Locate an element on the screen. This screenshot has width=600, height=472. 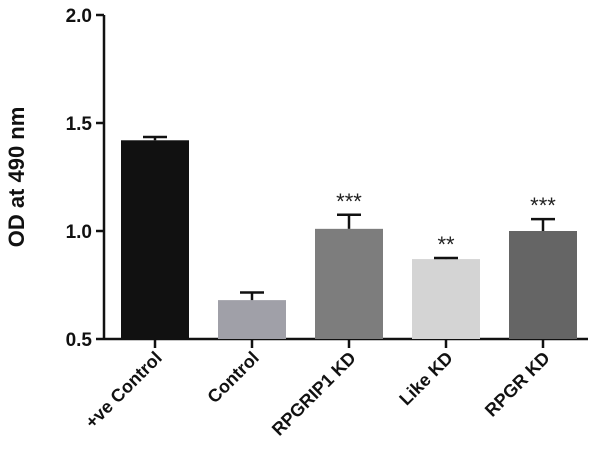
y-tick-label: 2.0 is located at coordinates (79, 16).